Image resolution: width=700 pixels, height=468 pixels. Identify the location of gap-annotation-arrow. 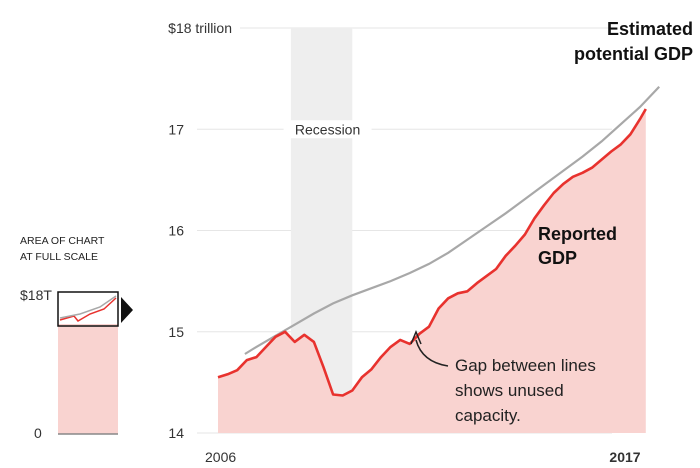
(432, 353).